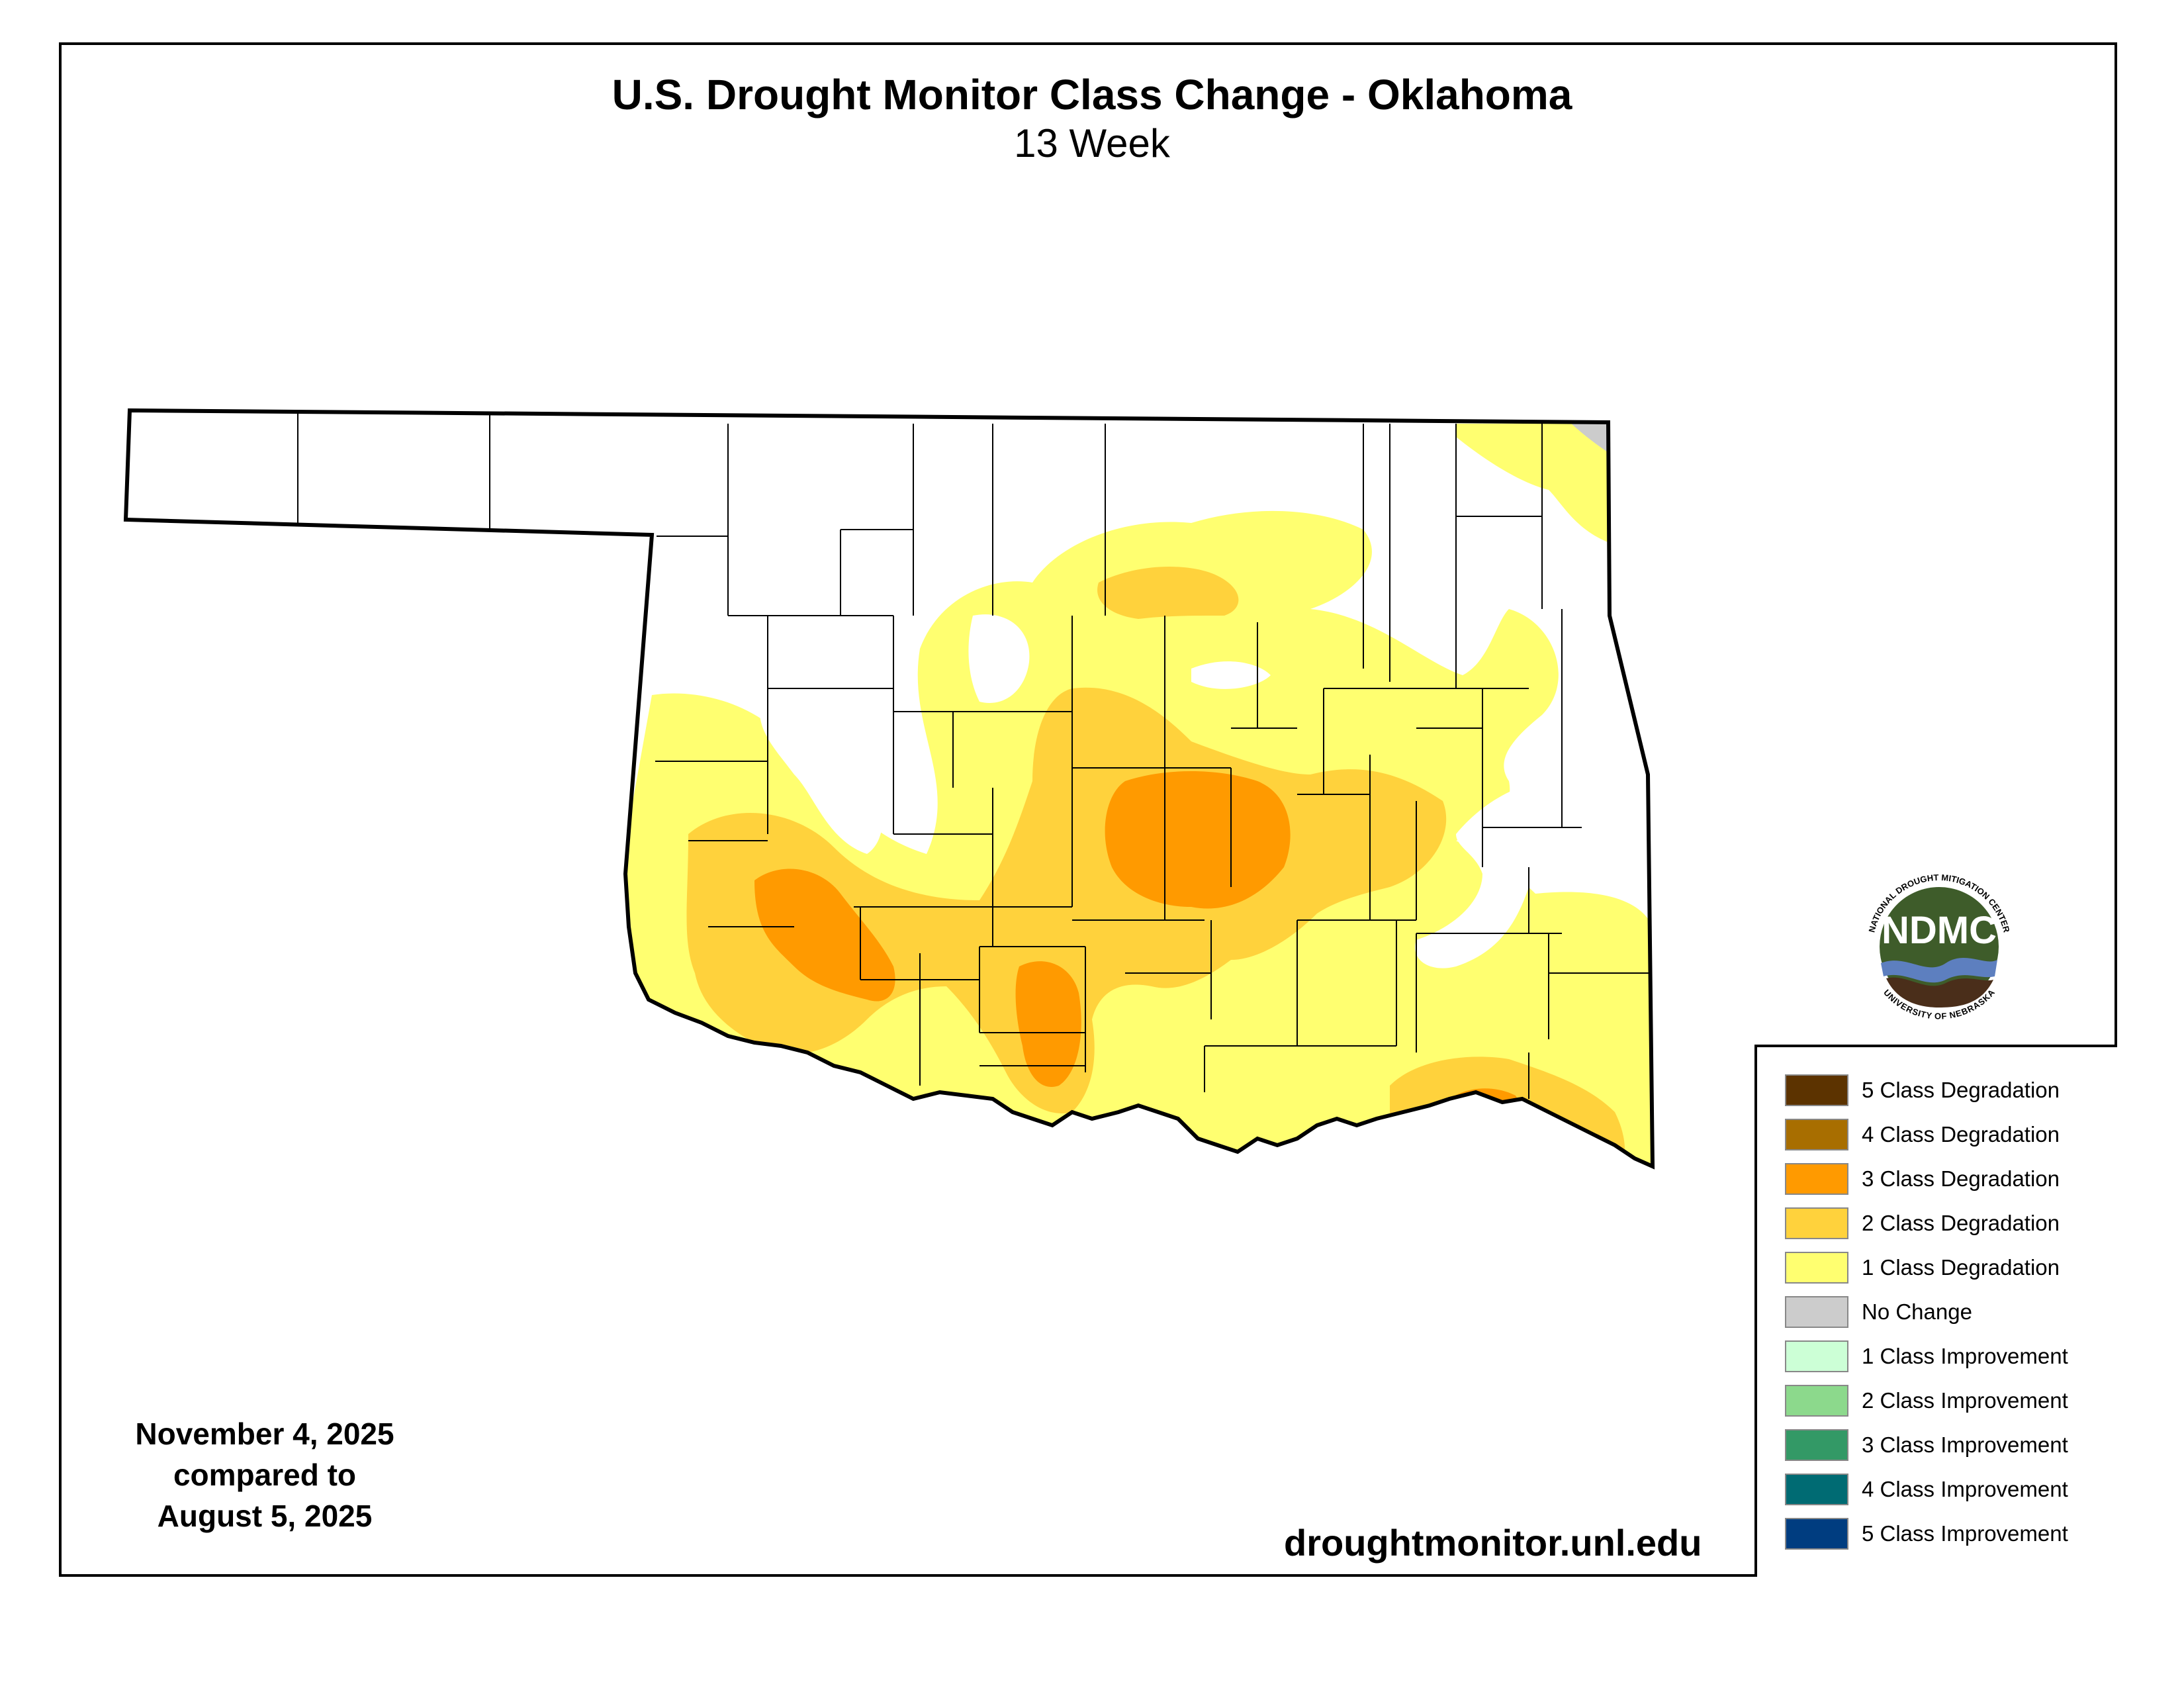 The height and width of the screenshot is (1688, 2184). Describe the element at coordinates (1940, 992) in the screenshot. I see `logo-earth` at that location.